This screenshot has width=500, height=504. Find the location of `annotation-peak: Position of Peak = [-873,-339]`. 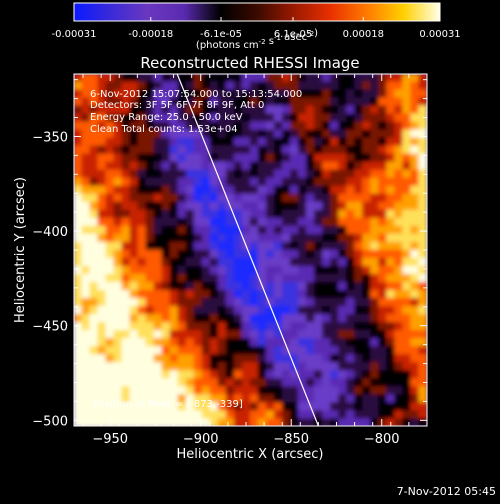

annotation-peak: Position of Peak = [-873,-339] is located at coordinates (168, 404).